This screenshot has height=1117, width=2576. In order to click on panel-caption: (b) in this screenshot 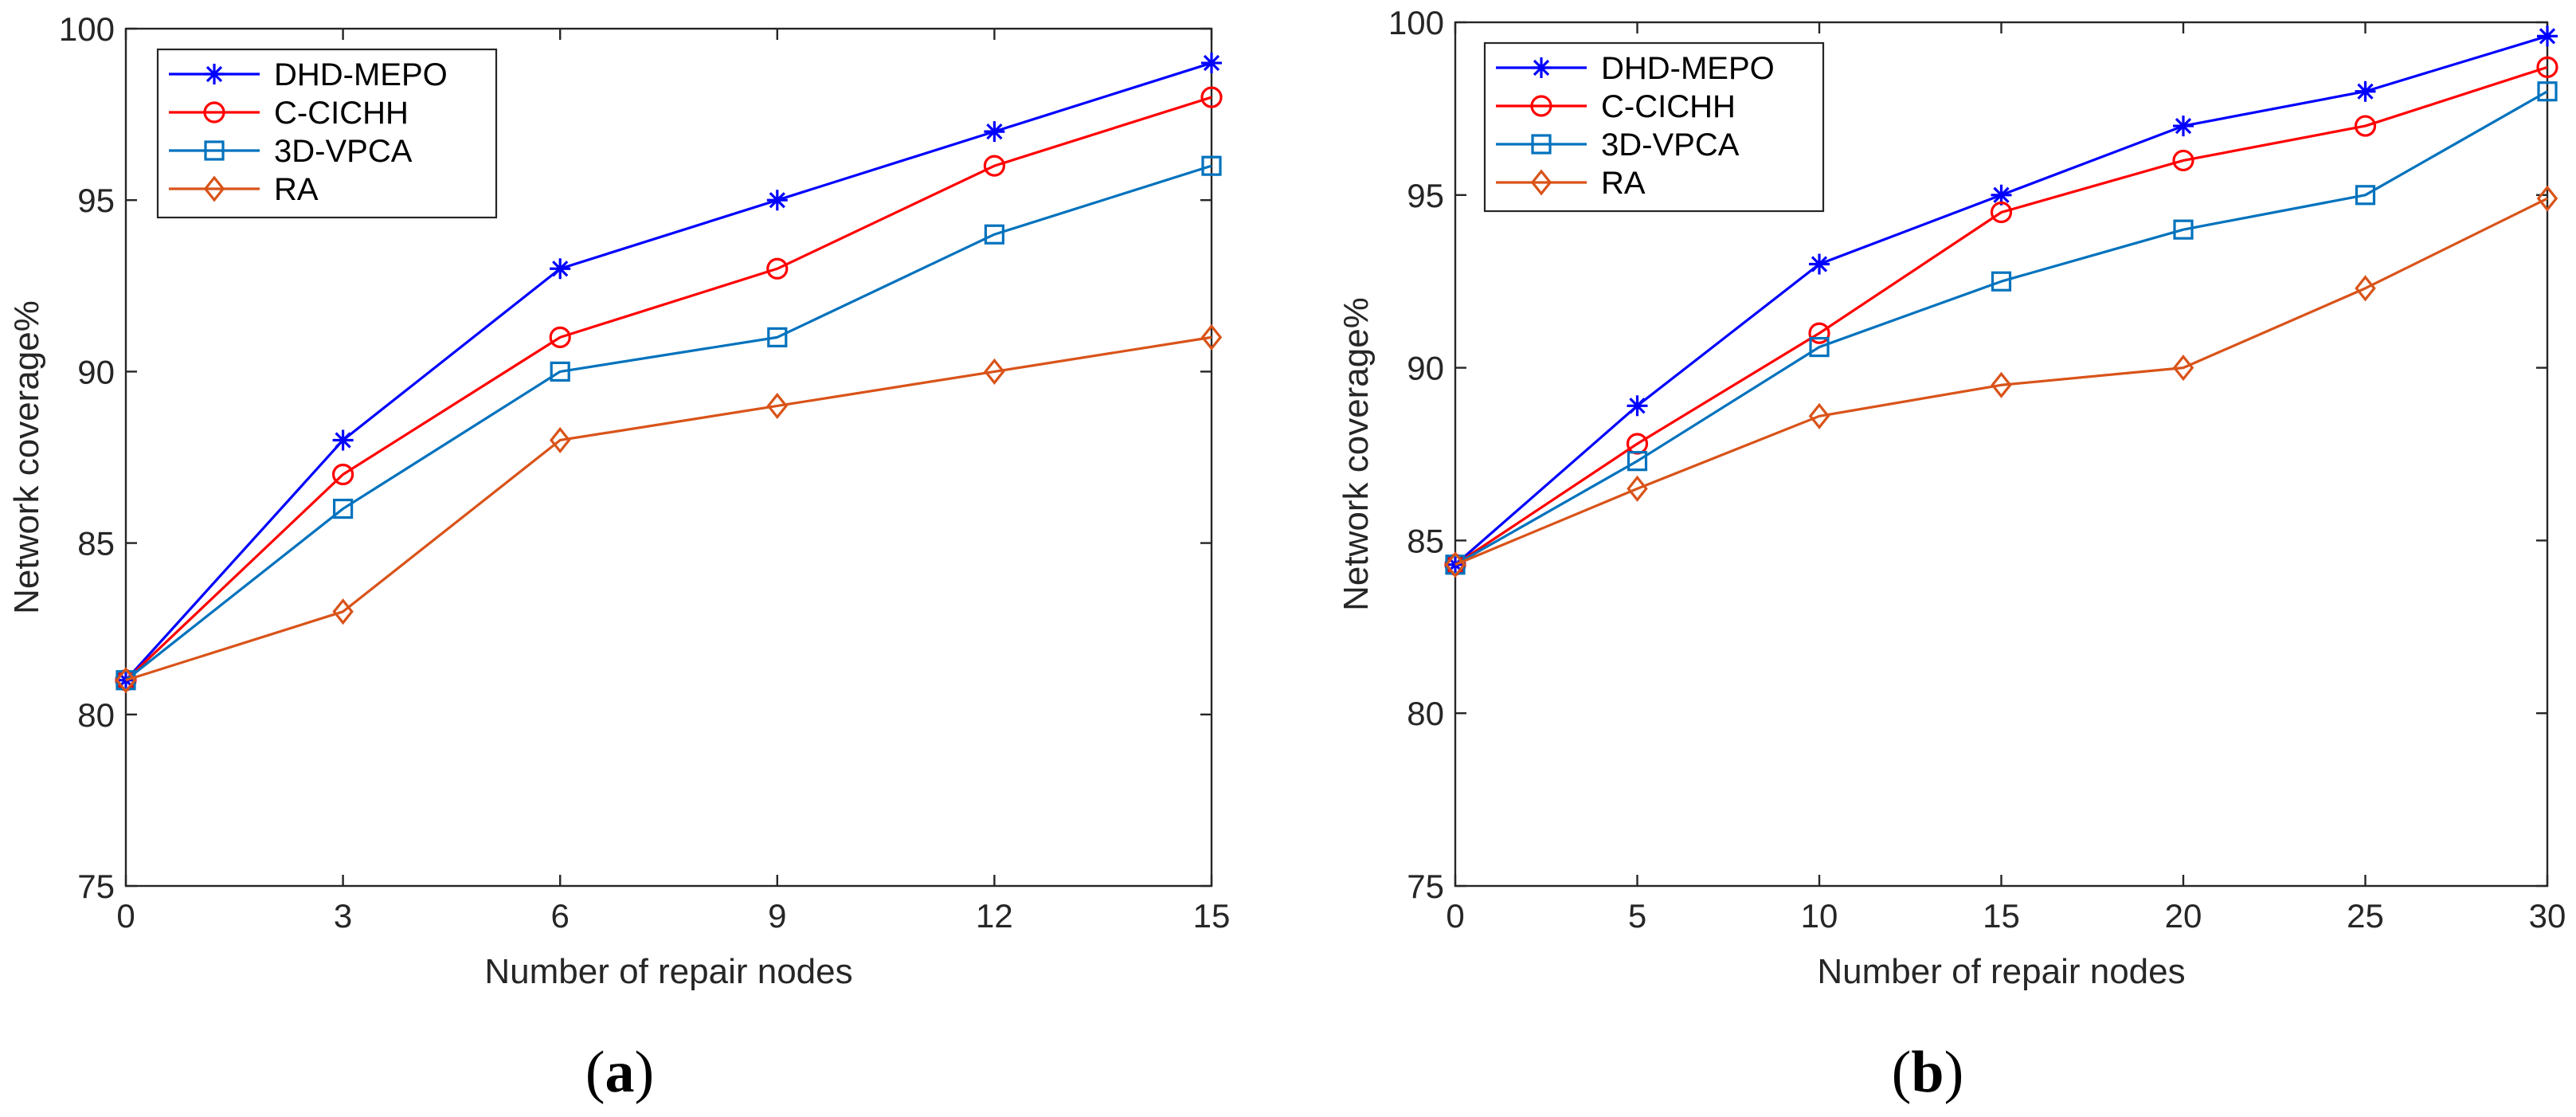, I will do `click(1927, 1072)`.